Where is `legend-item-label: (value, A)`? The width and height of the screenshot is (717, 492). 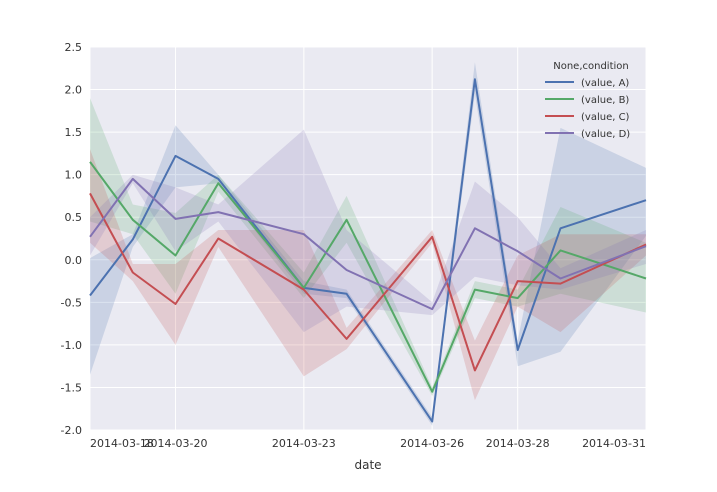
legend-item-label: (value, A) is located at coordinates (605, 83).